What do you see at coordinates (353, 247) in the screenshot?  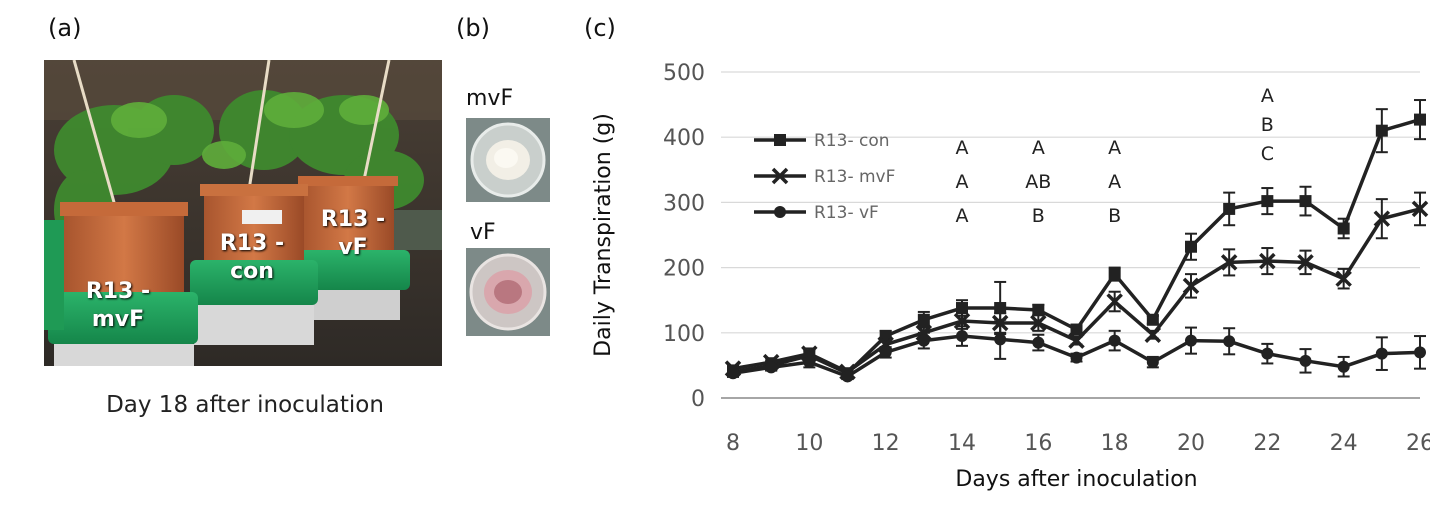 I see `pot-label-vf-line2: vF` at bounding box center [353, 247].